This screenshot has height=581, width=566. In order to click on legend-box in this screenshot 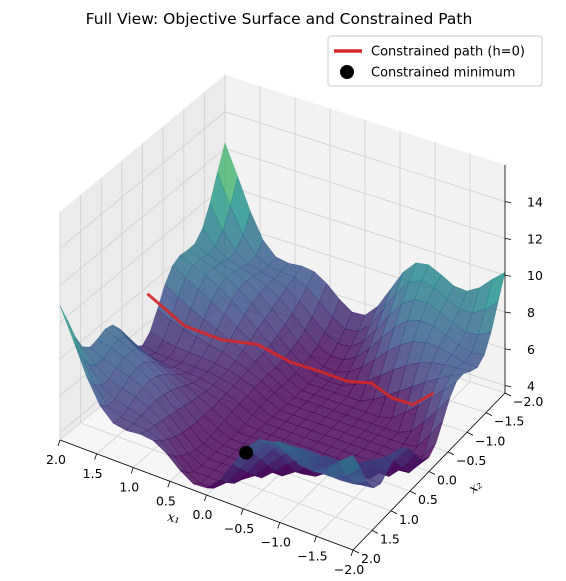, I will do `click(435, 61)`.